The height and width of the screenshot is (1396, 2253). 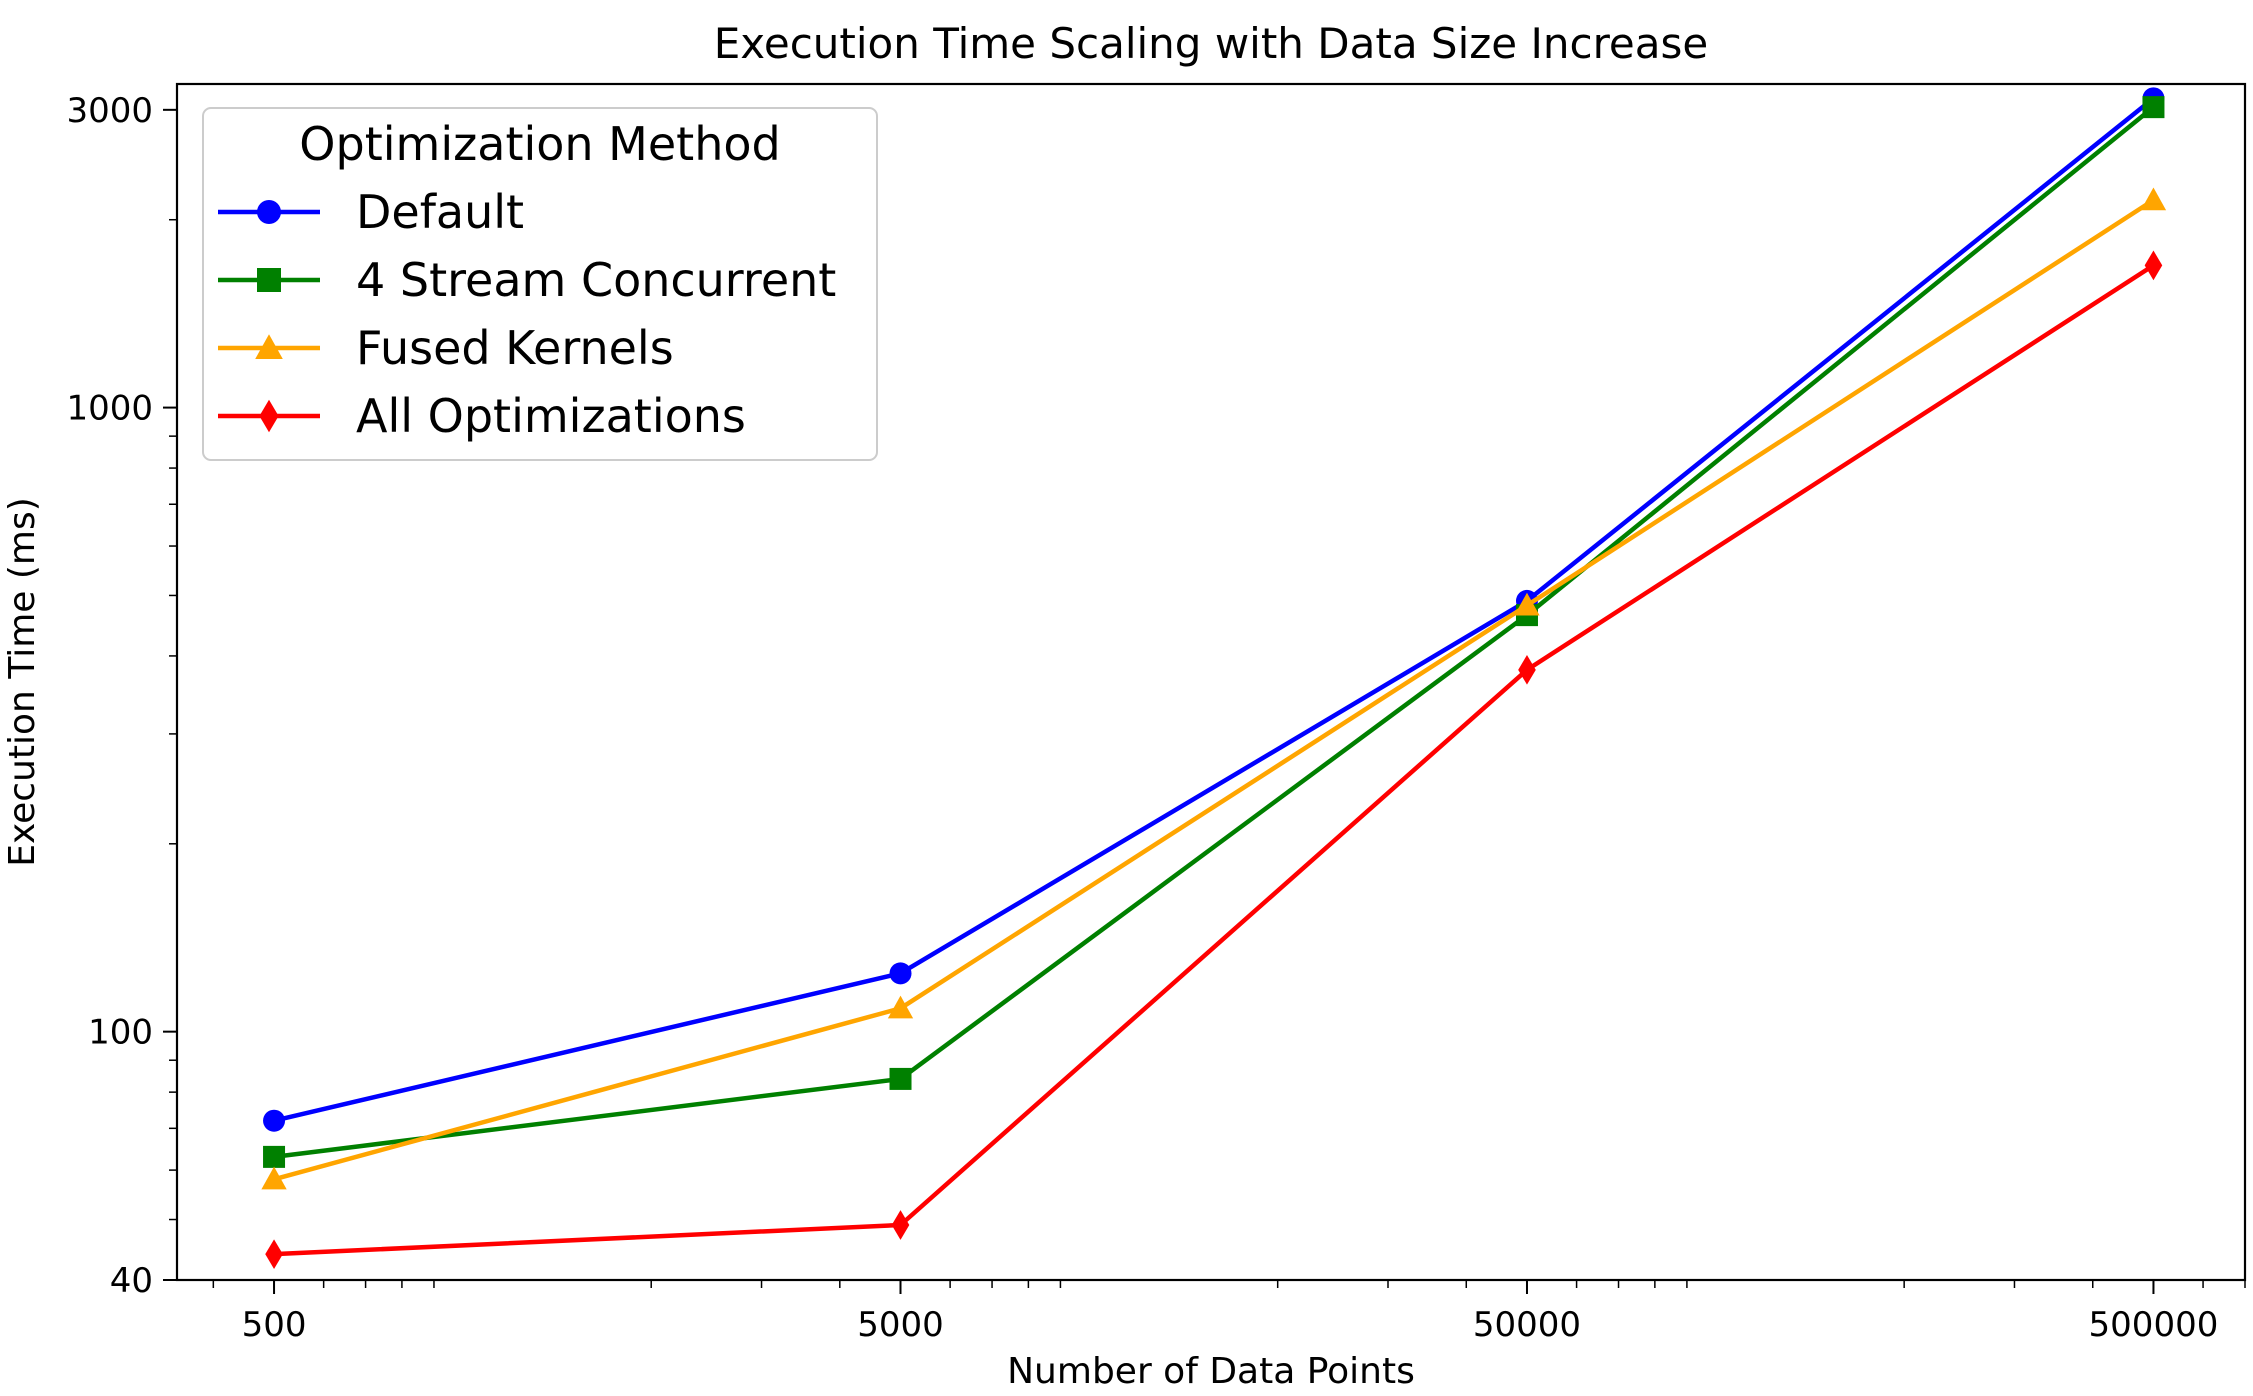 I want to click on y-tick-label: 100, so click(x=120, y=1033).